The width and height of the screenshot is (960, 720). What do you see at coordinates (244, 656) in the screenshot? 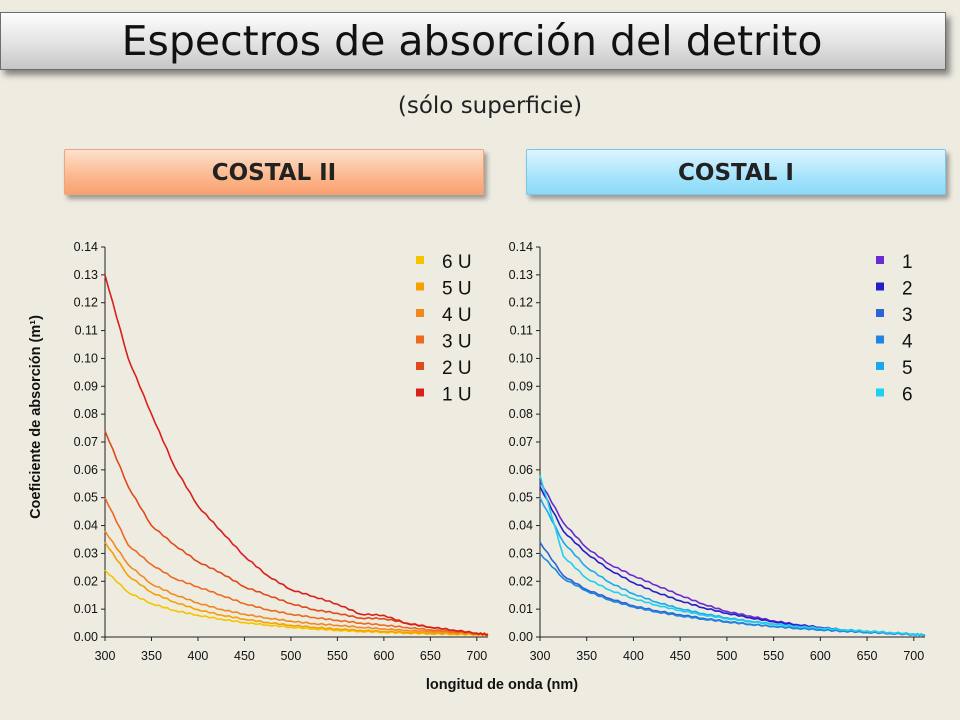
I see `left-x-tick-label: 450` at bounding box center [244, 656].